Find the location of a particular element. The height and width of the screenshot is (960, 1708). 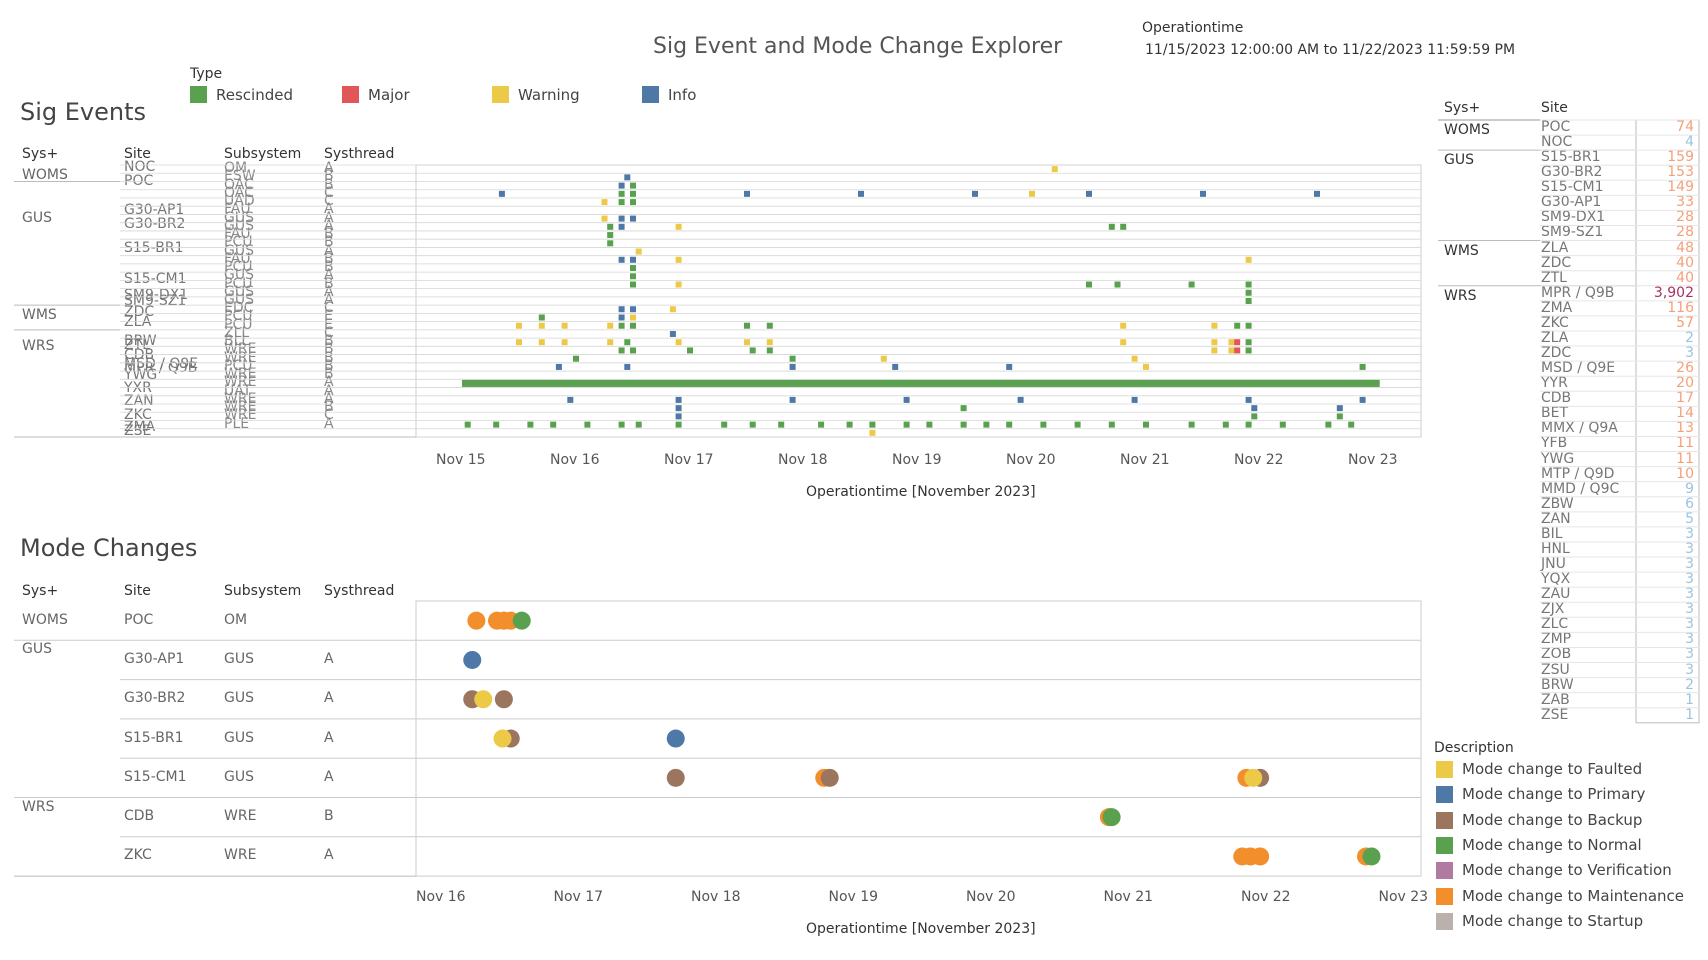

type-legend-swatch is located at coordinates (500, 94).